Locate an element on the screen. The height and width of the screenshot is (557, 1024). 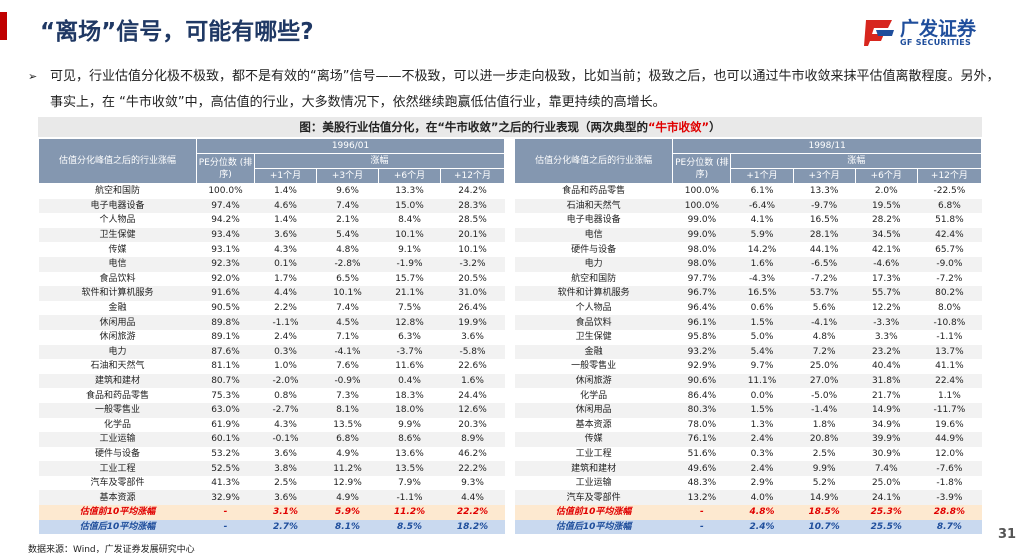
table-row: 电力 87.6% 0.3% -4.1% -3.7% -5.8% is located at coordinates (271, 352).